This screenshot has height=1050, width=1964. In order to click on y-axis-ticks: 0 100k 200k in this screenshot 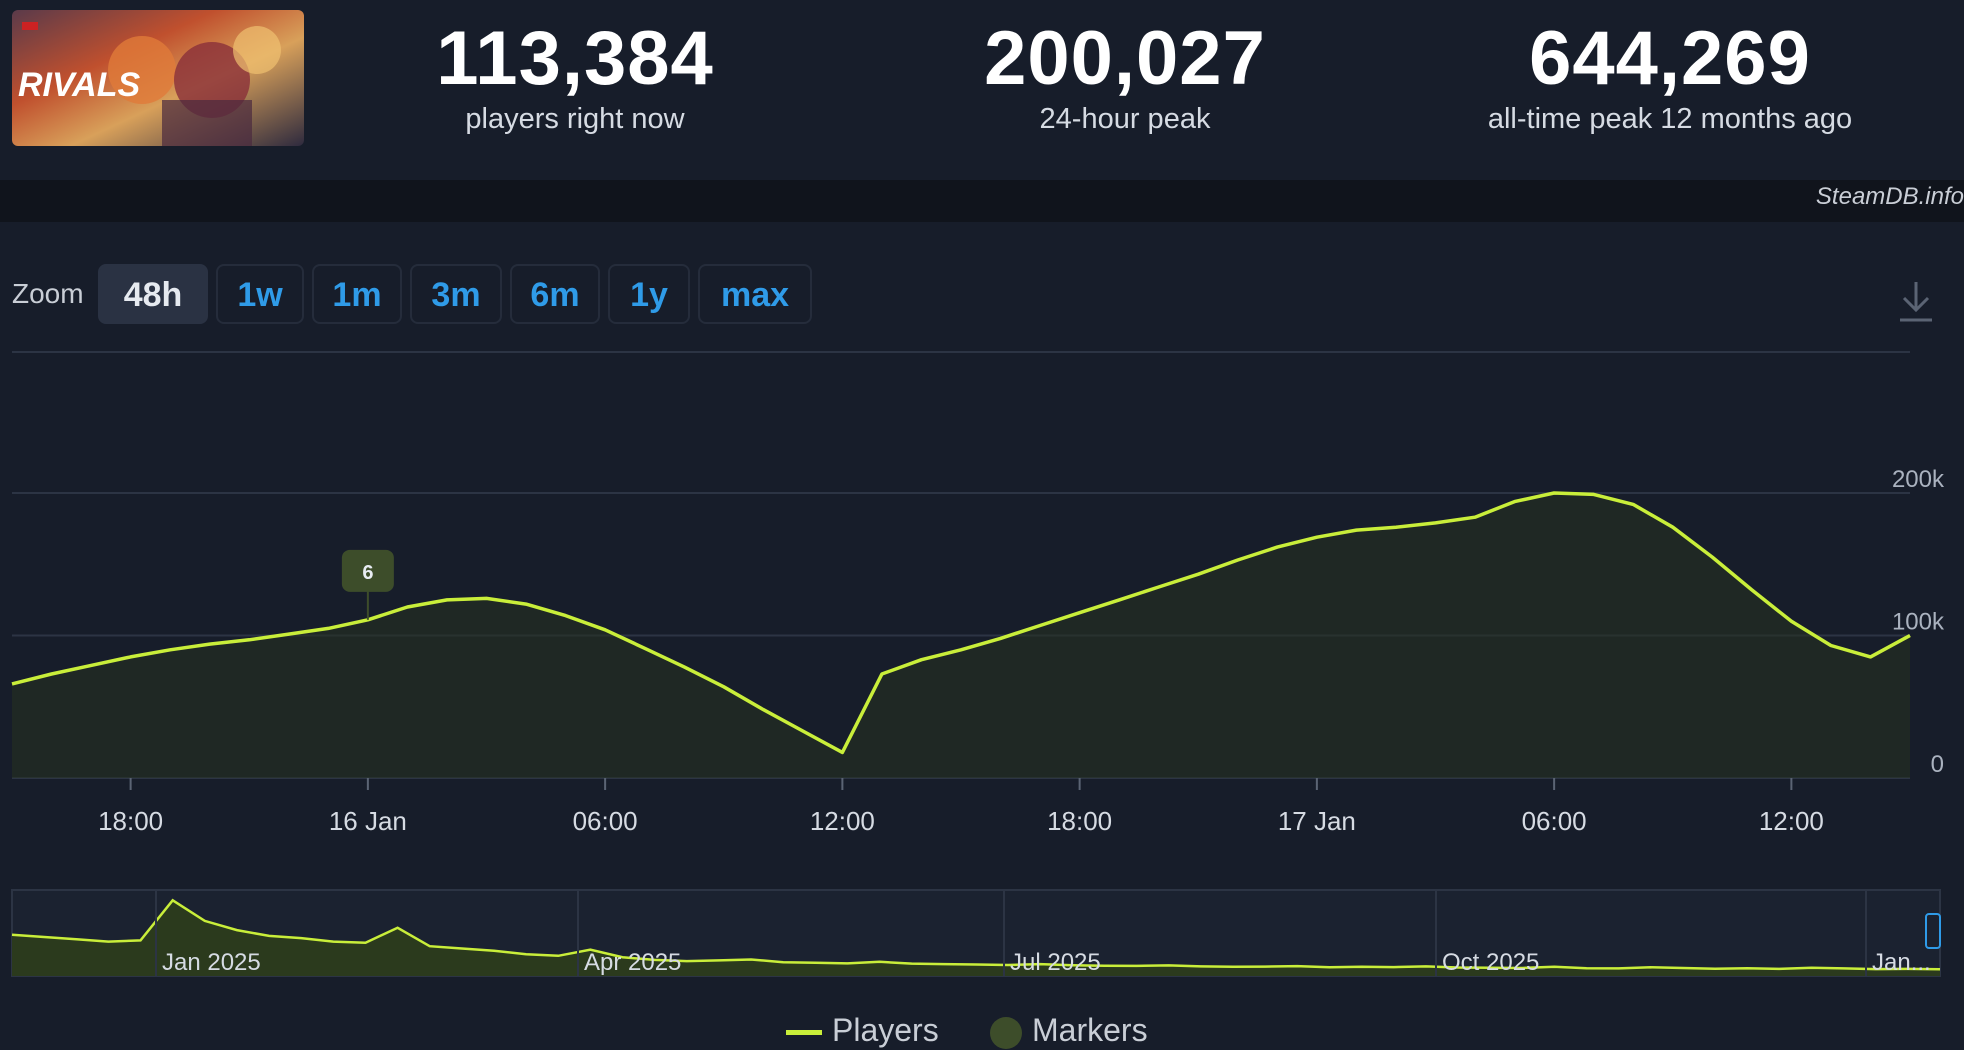, I will do `click(1918, 622)`.